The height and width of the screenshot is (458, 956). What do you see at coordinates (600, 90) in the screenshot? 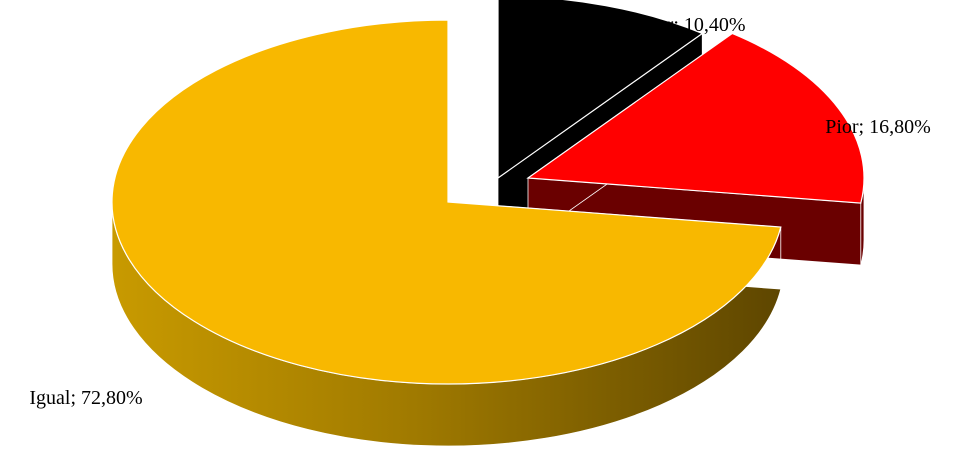
I see `slice-melhor` at bounding box center [600, 90].